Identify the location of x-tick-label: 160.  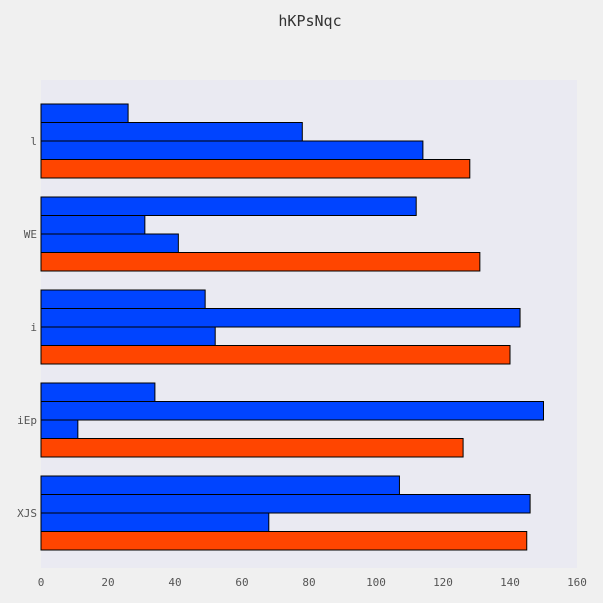
(577, 582).